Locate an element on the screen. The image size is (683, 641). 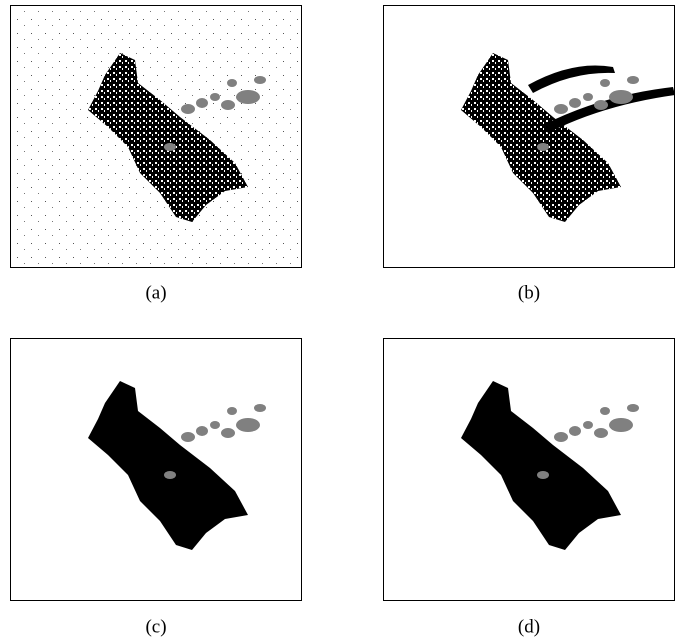
caption: (c) is located at coordinates (155, 626).